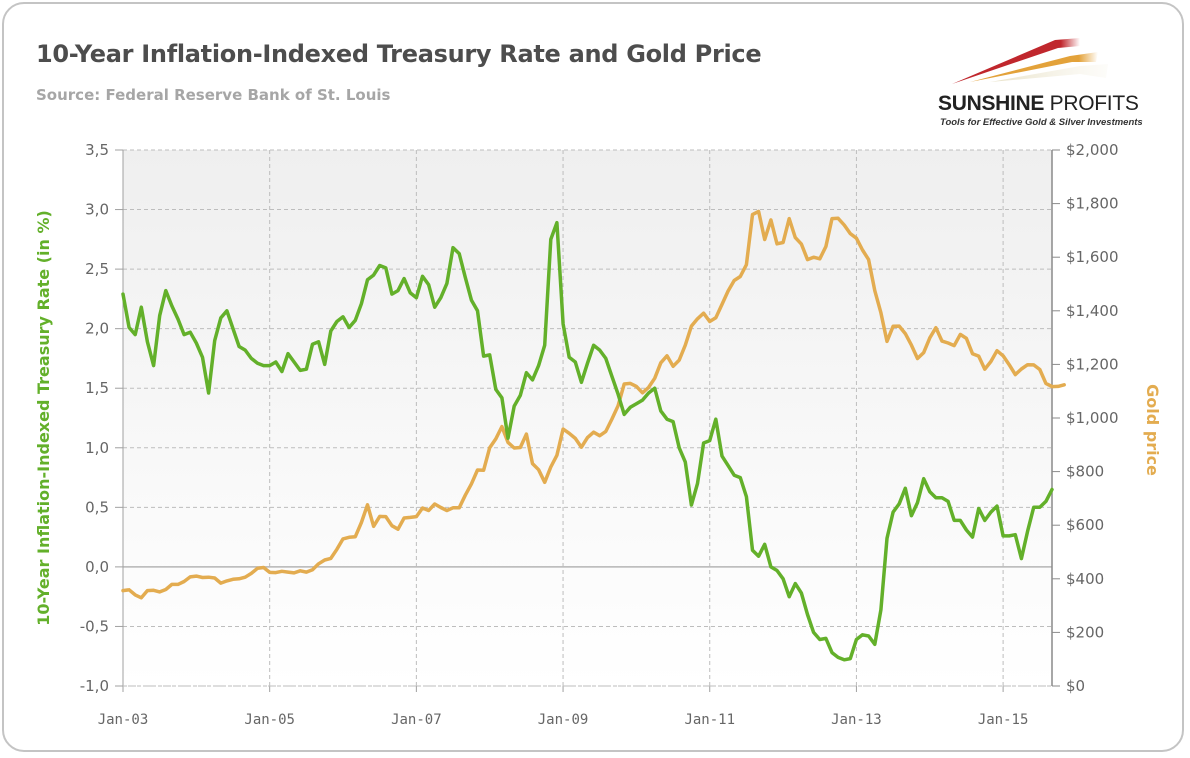 The image size is (1190, 758). I want to click on x-tick-label: Jan-03, so click(123, 720).